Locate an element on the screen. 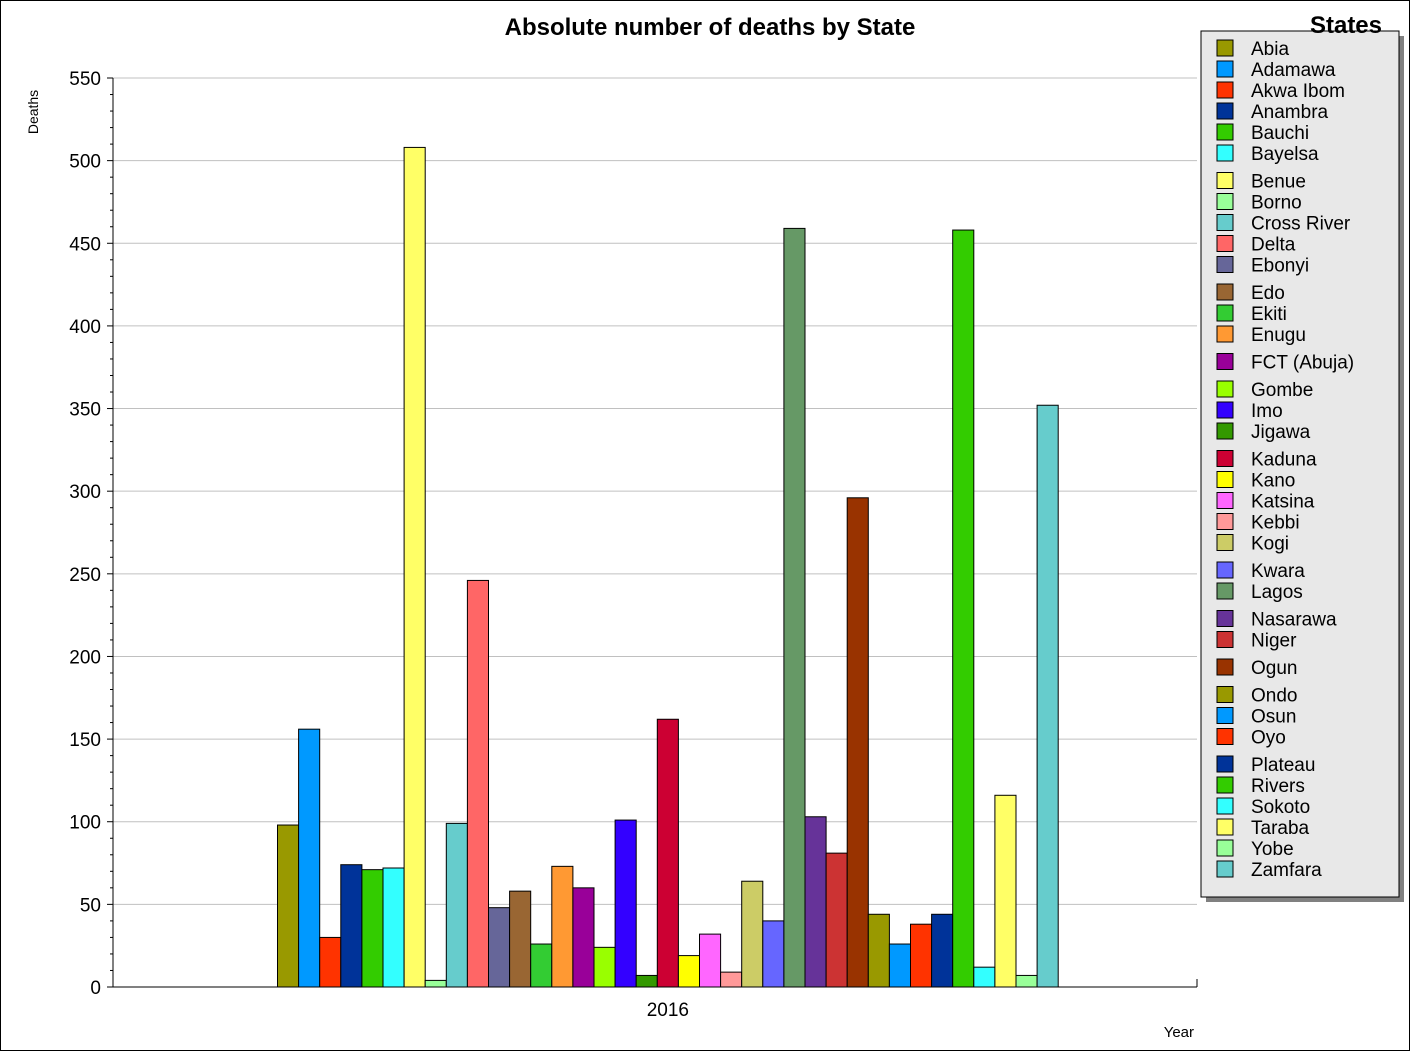 The width and height of the screenshot is (1410, 1051). legend-label: FCT (Abuja) is located at coordinates (1302, 363).